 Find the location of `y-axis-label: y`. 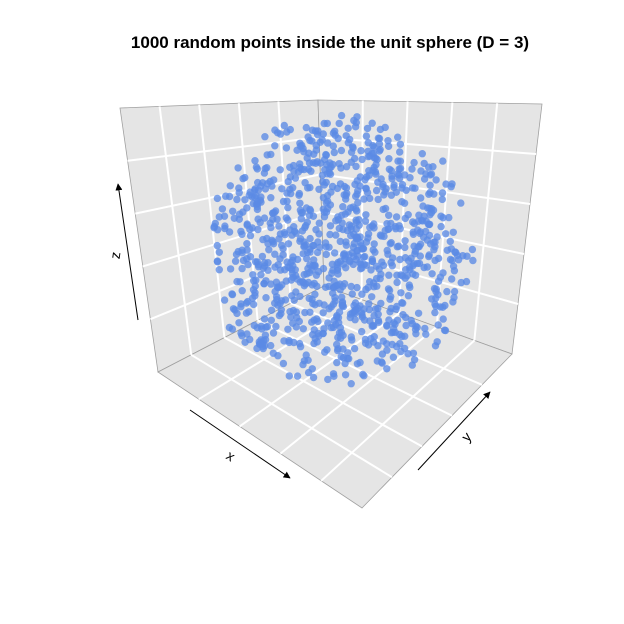

y-axis-label: y is located at coordinates (466, 437).